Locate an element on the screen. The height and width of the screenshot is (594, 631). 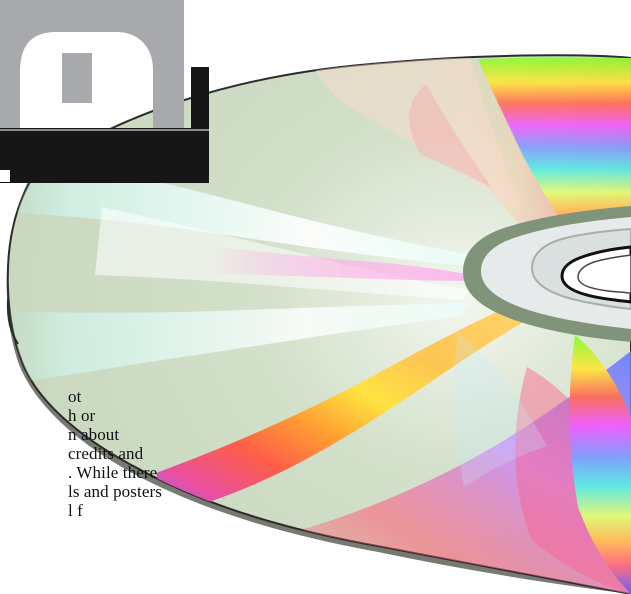
logo-block is located at coordinates (104, 91).